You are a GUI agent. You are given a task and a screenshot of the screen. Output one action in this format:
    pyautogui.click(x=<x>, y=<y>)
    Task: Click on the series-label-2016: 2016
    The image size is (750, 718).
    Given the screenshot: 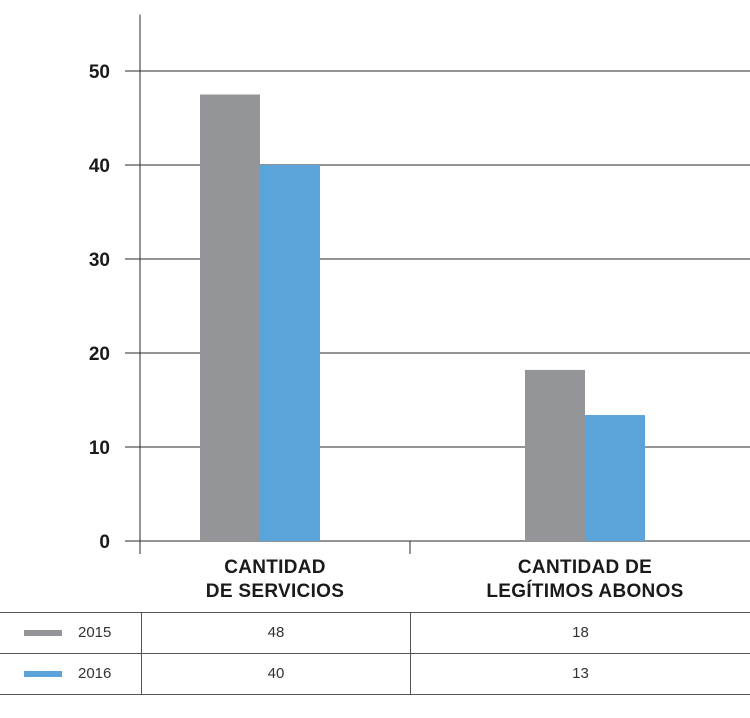 What is the action you would take?
    pyautogui.click(x=95, y=673)
    